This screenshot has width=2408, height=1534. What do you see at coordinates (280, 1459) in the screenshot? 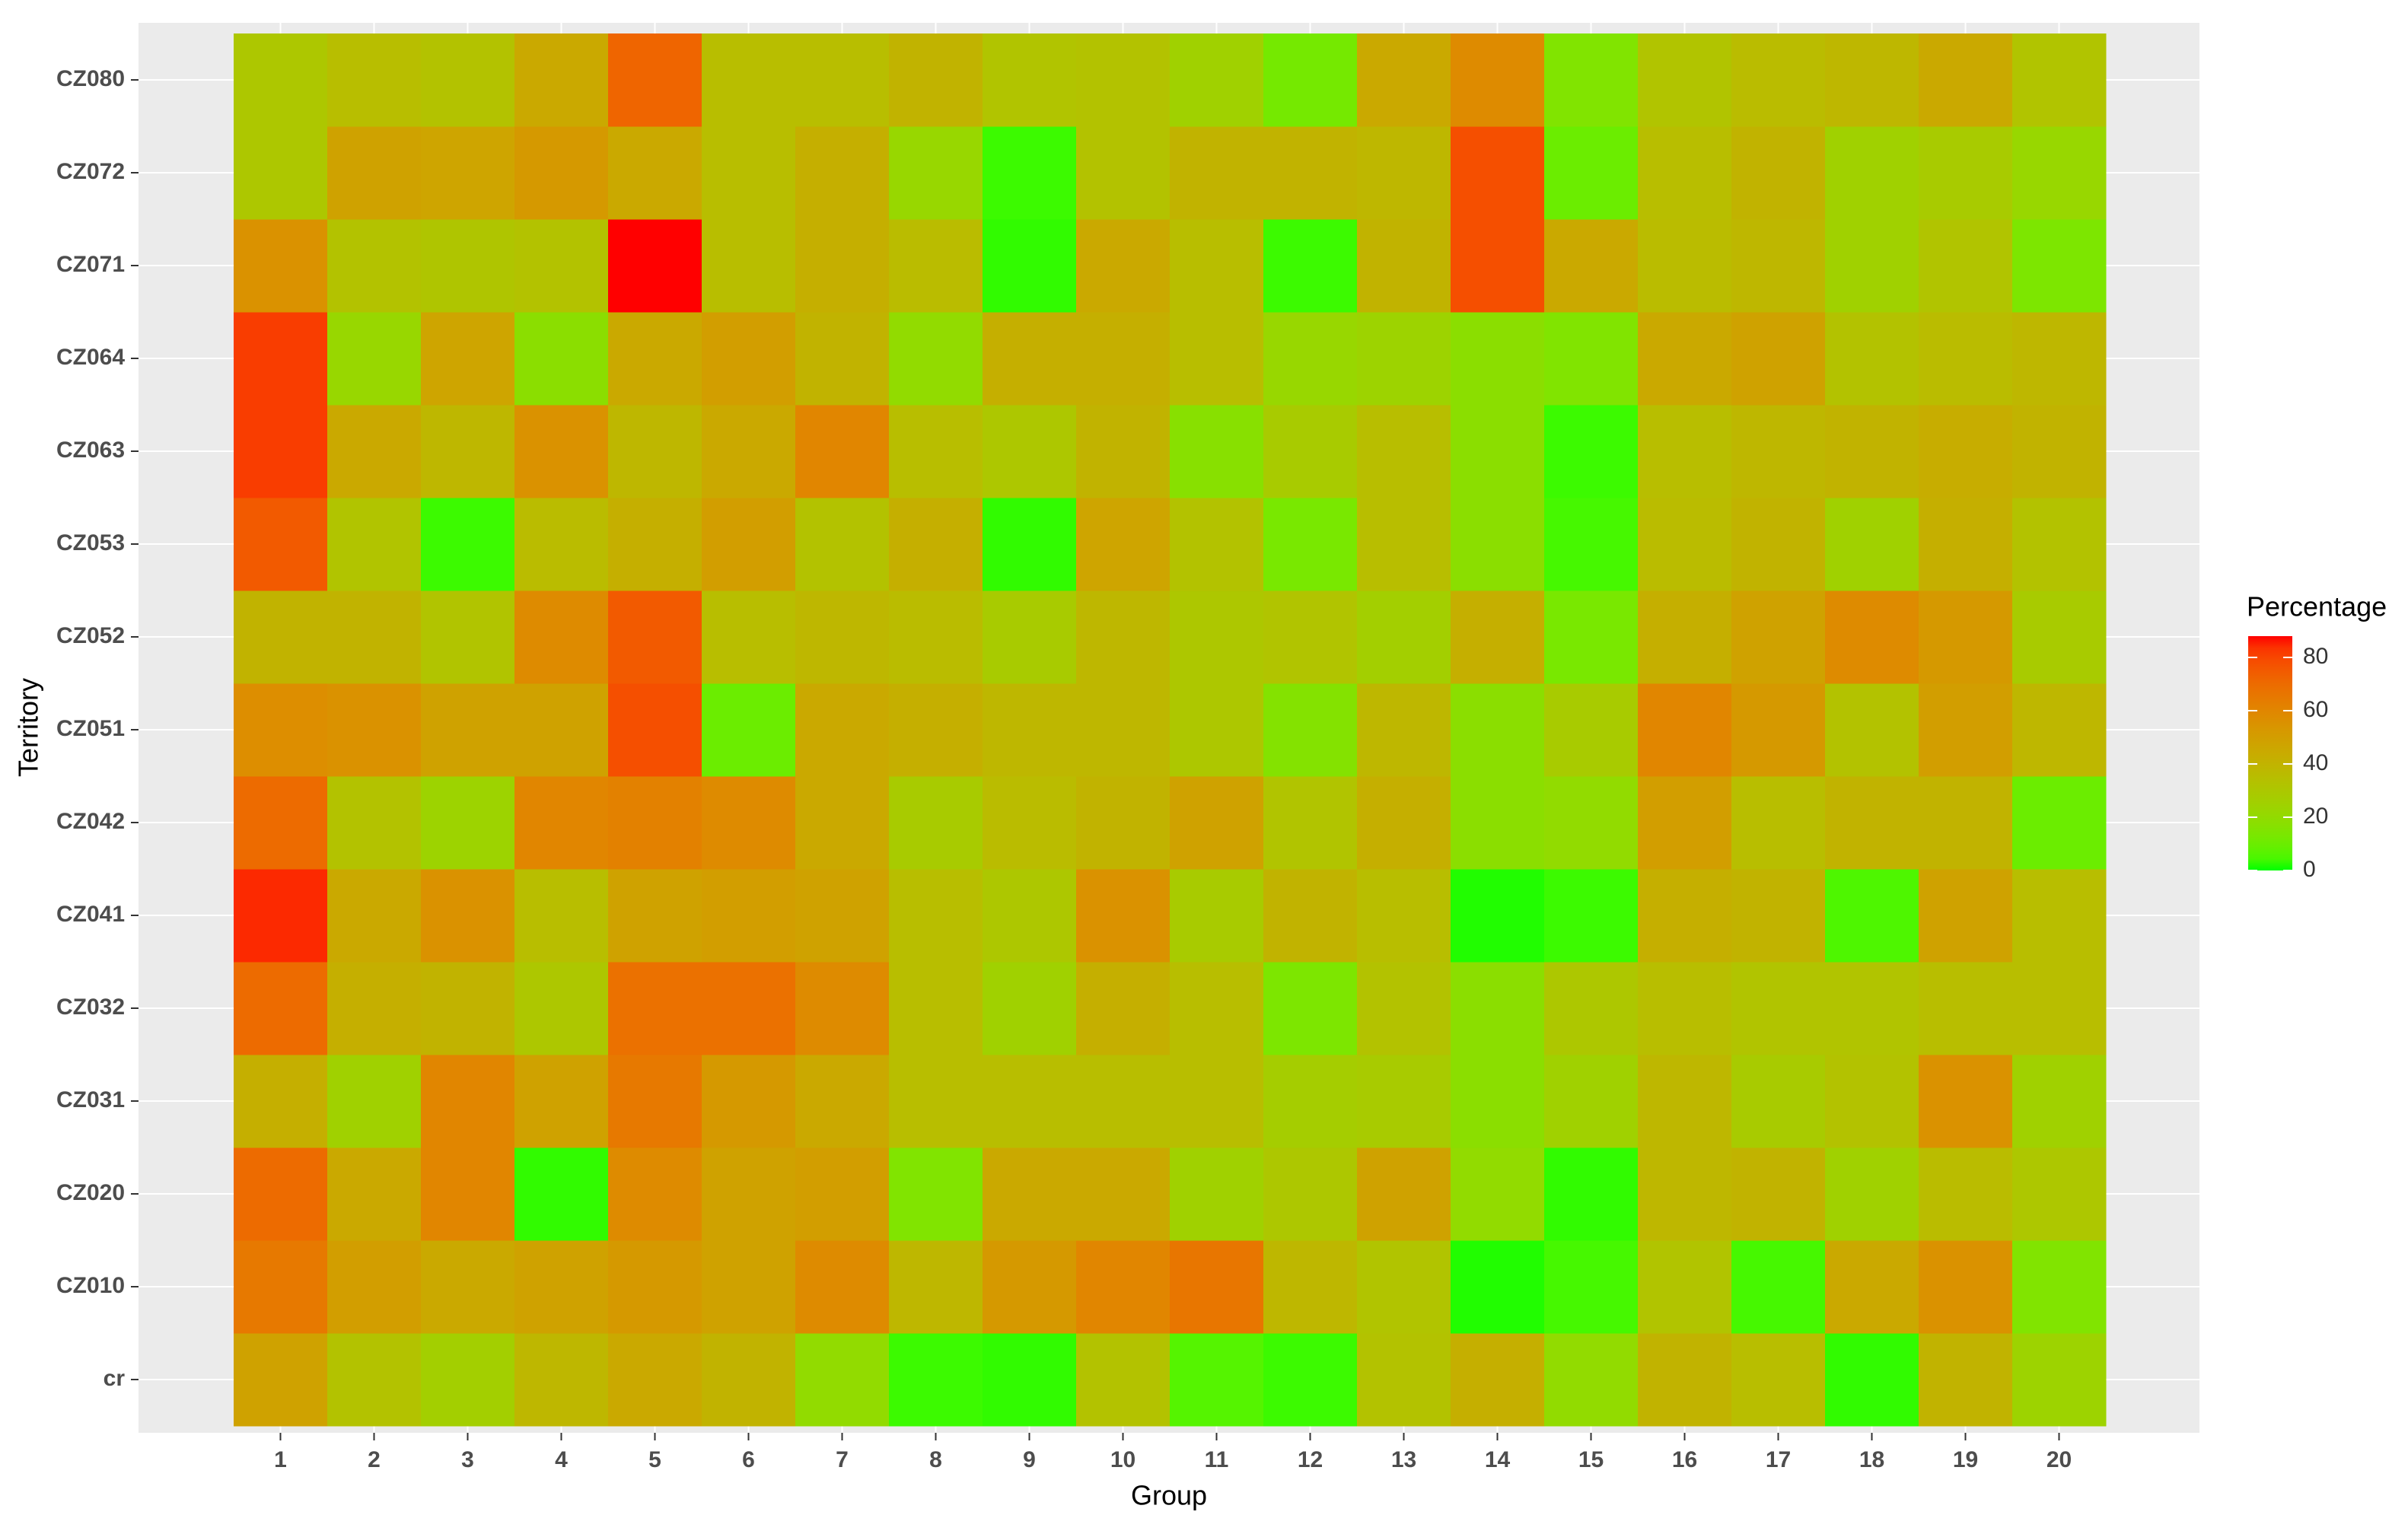
I see `x-tick-label: 1` at bounding box center [280, 1459].